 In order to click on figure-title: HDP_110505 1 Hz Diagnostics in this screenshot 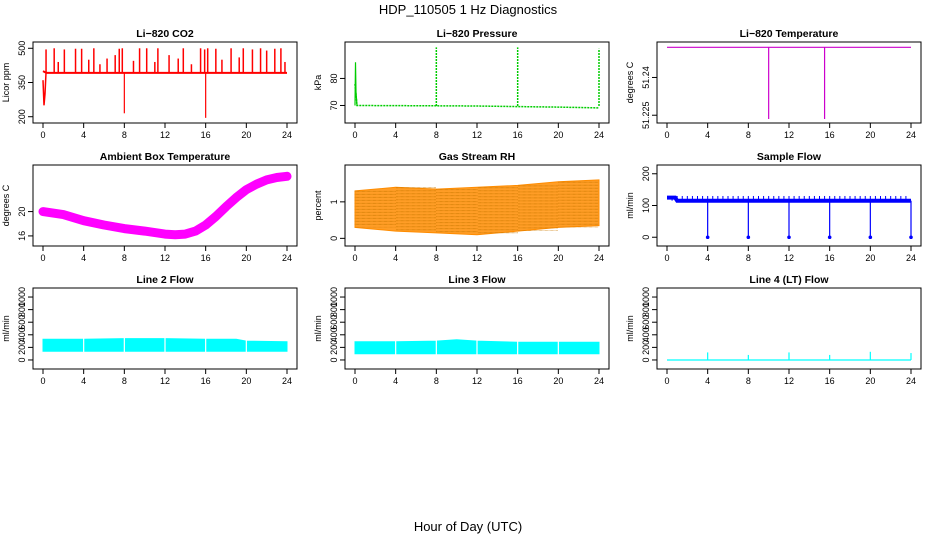, I will do `click(468, 9)`.